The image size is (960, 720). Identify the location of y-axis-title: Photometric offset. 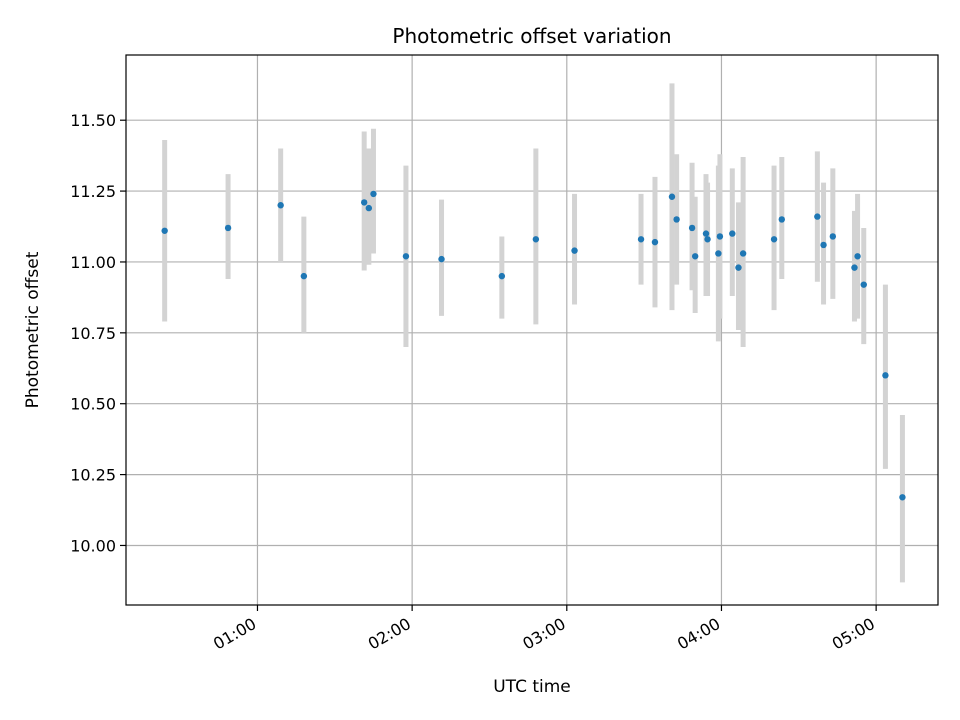
(33, 329).